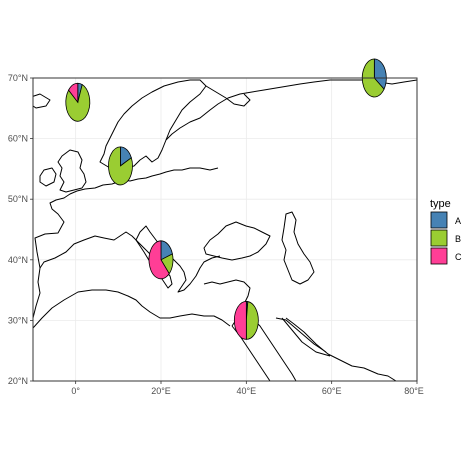 Image resolution: width=474 pixels, height=472 pixels. Describe the element at coordinates (439, 256) in the screenshot. I see `legend-key-C` at that location.